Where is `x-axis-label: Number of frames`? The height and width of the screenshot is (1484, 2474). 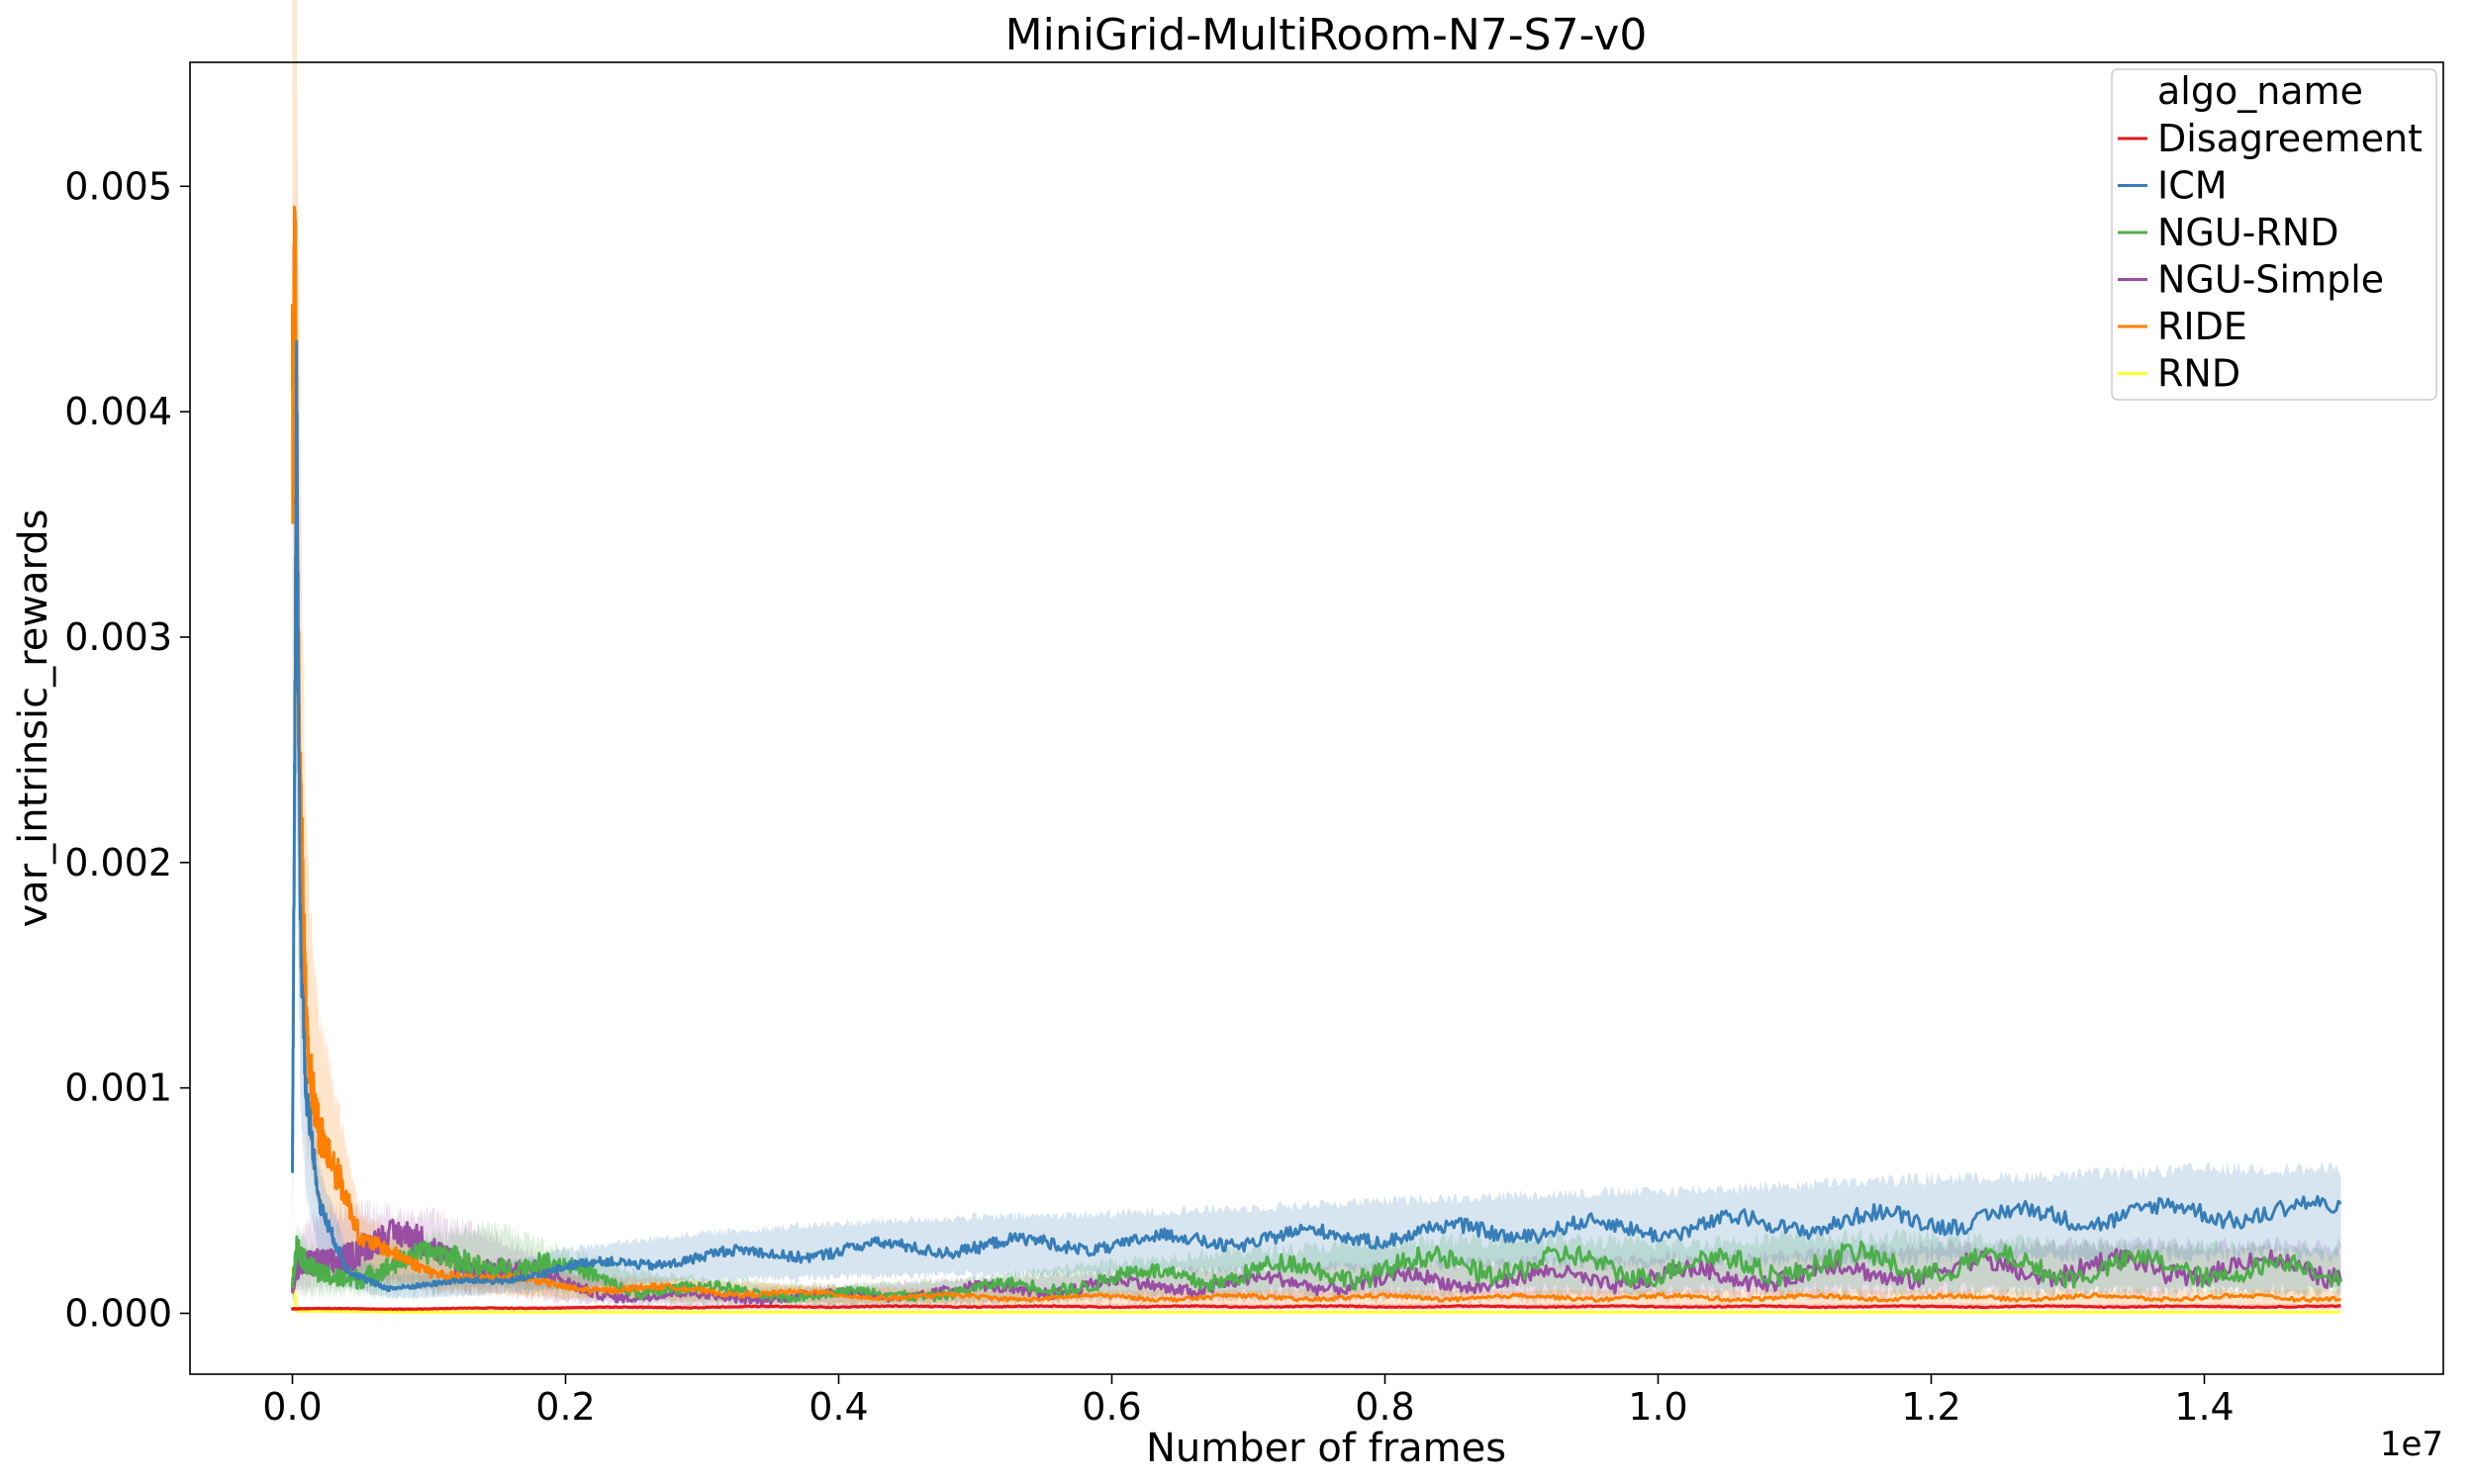 x-axis-label: Number of frames is located at coordinates (1326, 1448).